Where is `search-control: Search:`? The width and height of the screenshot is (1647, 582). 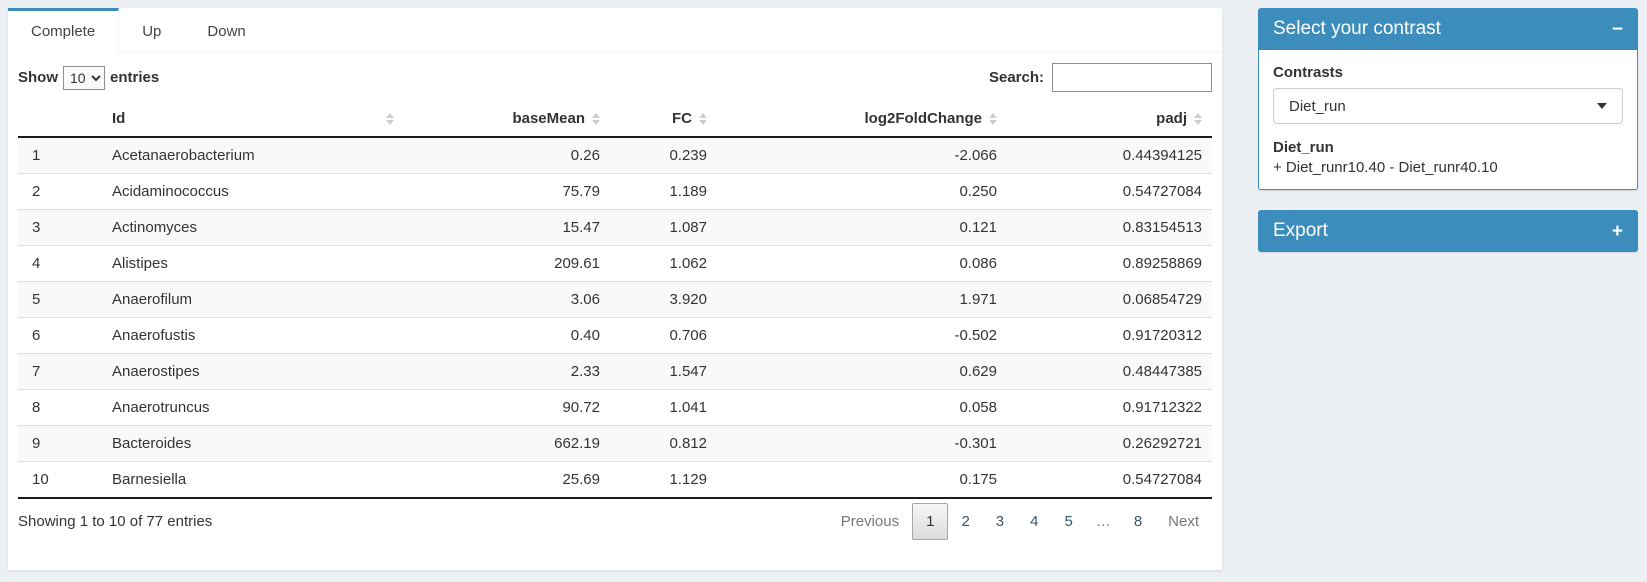 search-control: Search: is located at coordinates (1100, 77).